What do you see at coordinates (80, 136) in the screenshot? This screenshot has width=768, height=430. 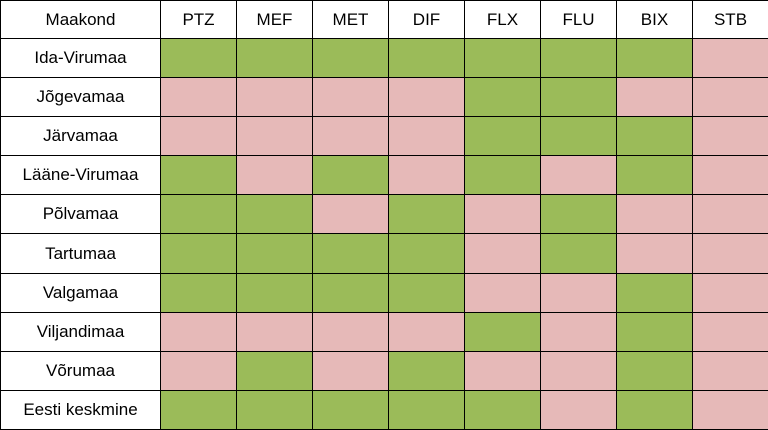 I see `county-name-cell: Järvamaa` at bounding box center [80, 136].